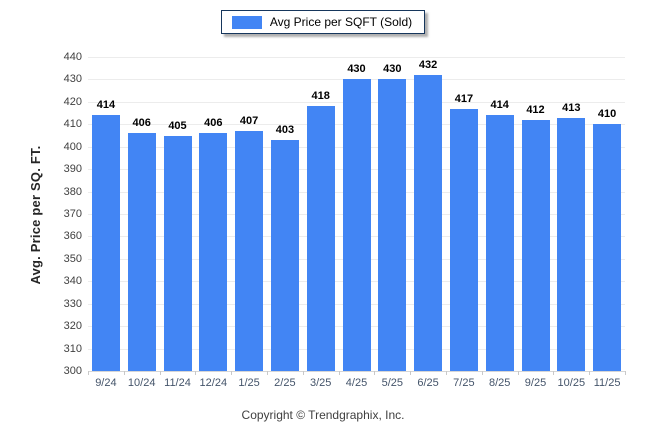  Describe the element at coordinates (249, 383) in the screenshot. I see `x-tick-label: 1/25` at that location.